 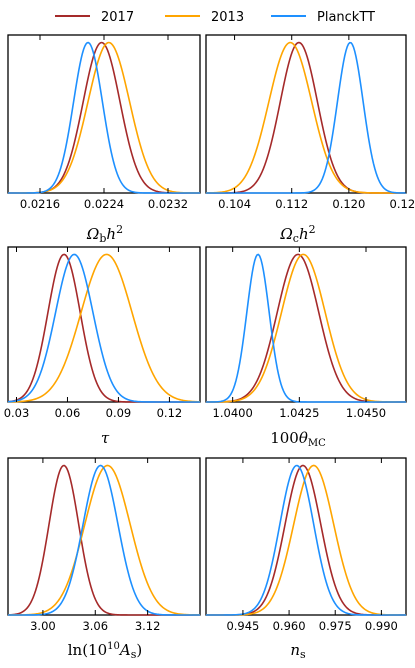 I want to click on svg-text: τ, so click(x=105, y=438).